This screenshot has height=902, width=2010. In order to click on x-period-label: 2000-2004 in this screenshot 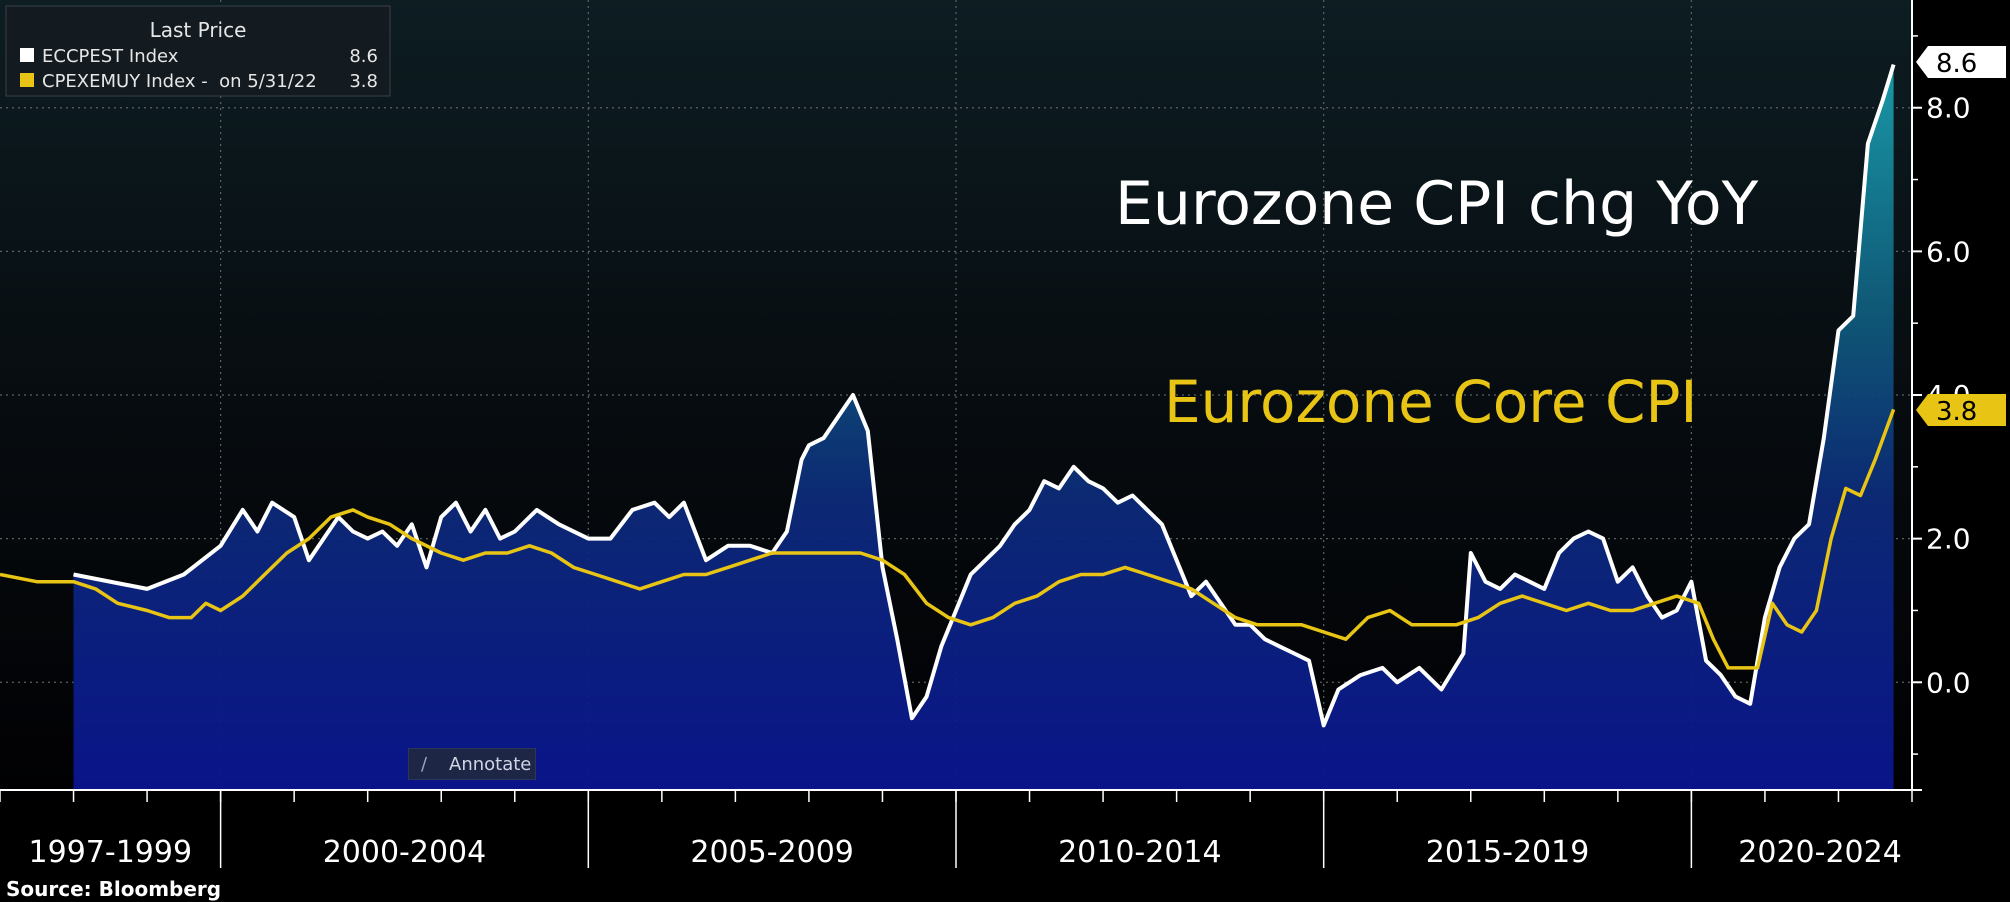, I will do `click(405, 852)`.